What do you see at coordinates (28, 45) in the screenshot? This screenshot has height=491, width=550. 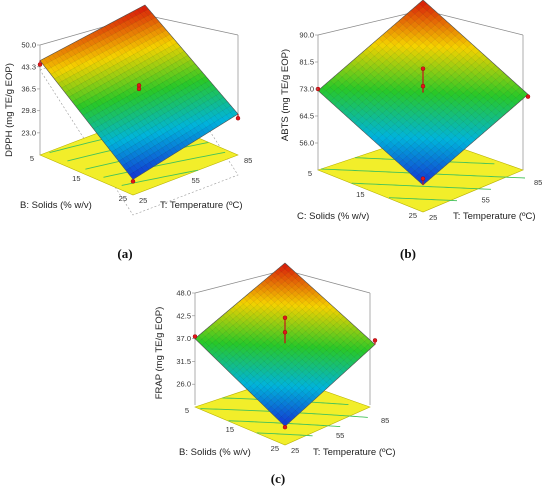 I see `z-tick-label-a-4: 50.0` at bounding box center [28, 45].